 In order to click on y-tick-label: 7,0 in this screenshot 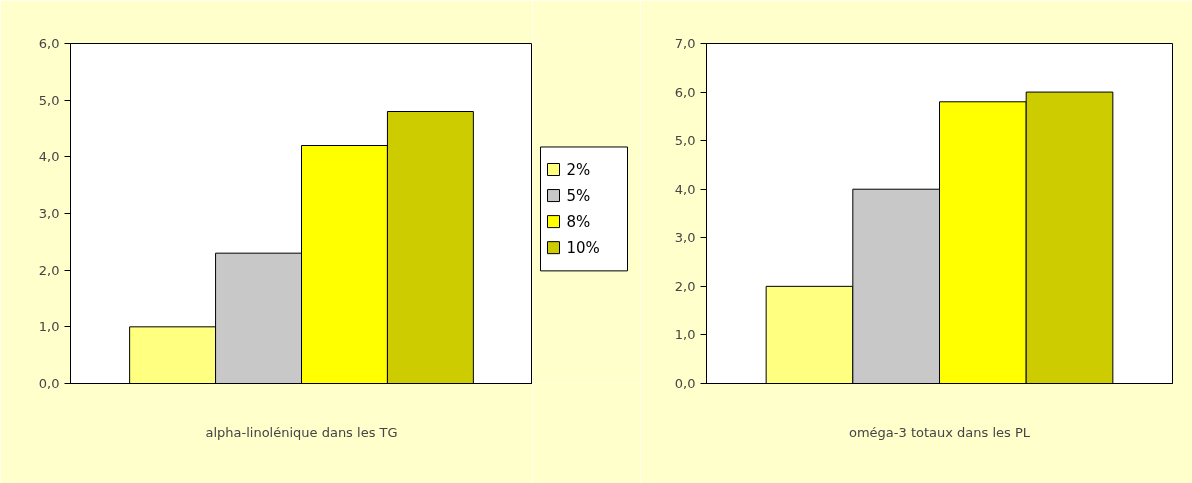, I will do `click(685, 43)`.